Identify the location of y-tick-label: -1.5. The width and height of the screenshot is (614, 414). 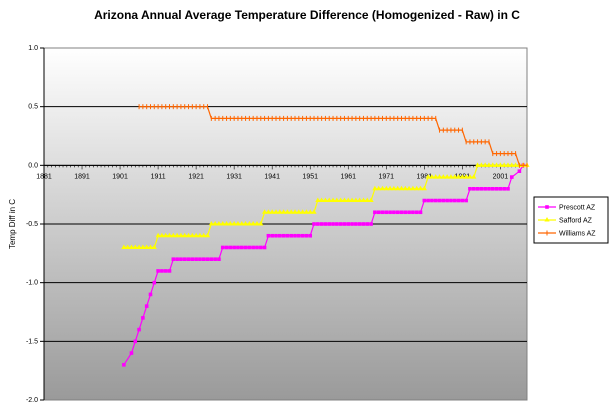
(32, 341).